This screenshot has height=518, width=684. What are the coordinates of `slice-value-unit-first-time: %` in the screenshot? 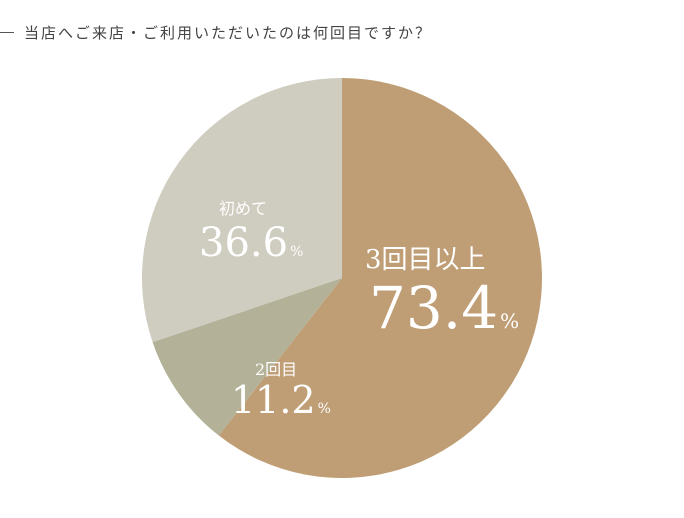 It's located at (296, 252).